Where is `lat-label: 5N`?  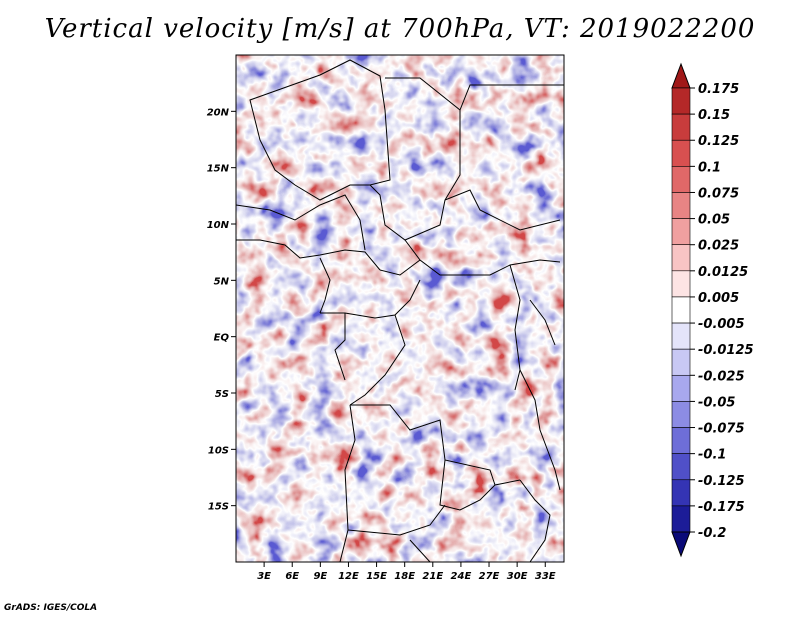
lat-label: 5N is located at coordinates (222, 281).